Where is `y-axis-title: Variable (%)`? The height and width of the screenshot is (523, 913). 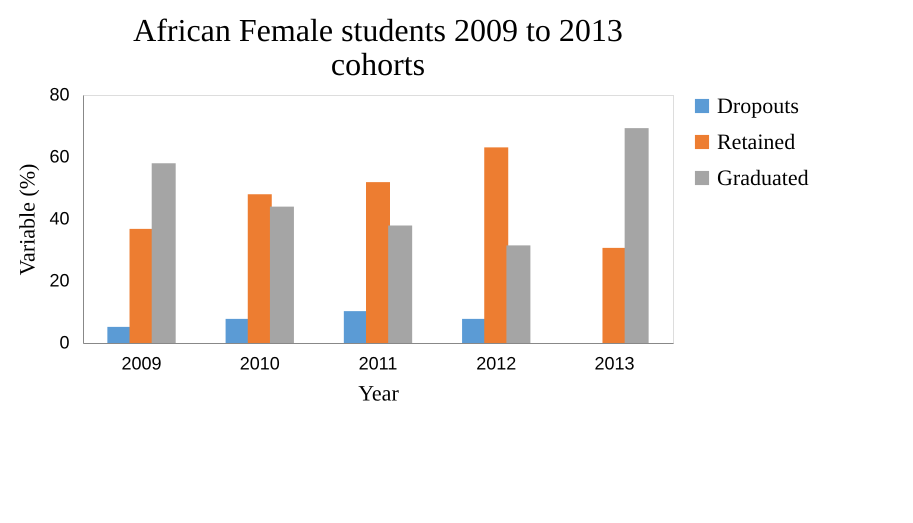
y-axis-title: Variable (%) is located at coordinates (27, 220).